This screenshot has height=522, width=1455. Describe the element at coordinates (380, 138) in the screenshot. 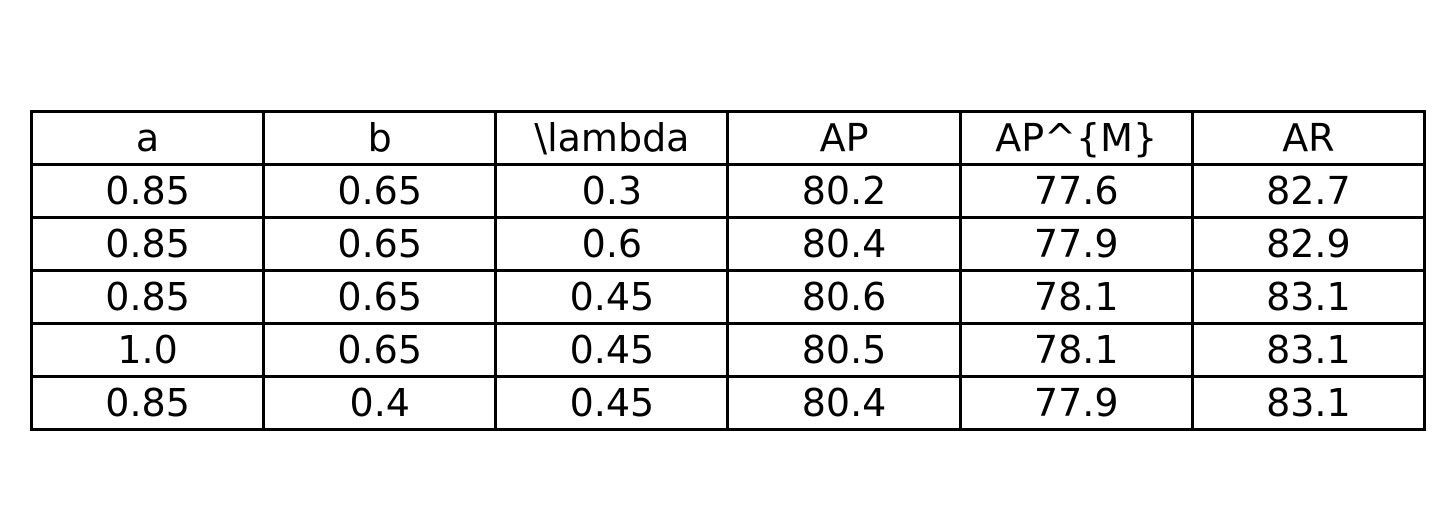

I see `header-cell-b: b` at that location.